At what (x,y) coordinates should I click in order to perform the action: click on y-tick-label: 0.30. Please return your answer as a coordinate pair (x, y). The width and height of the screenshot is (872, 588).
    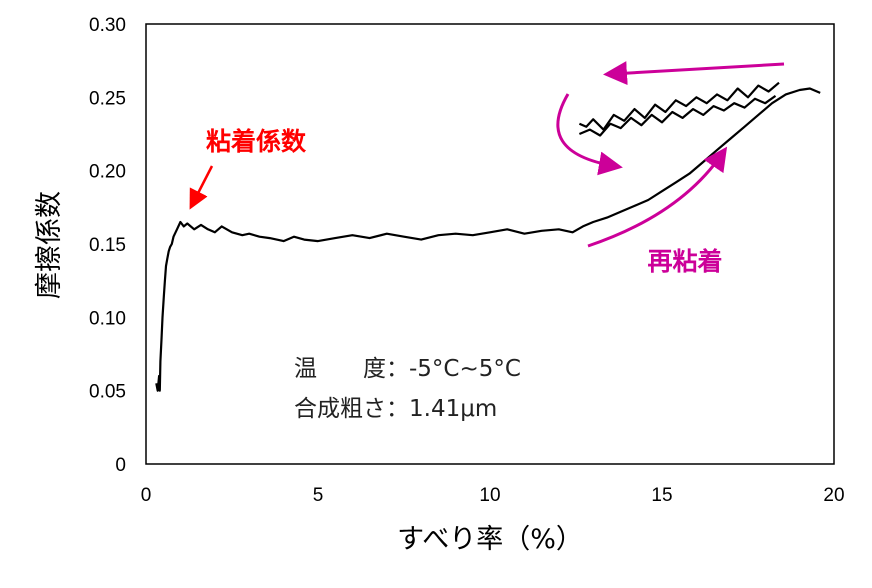
    Looking at the image, I should click on (107, 25).